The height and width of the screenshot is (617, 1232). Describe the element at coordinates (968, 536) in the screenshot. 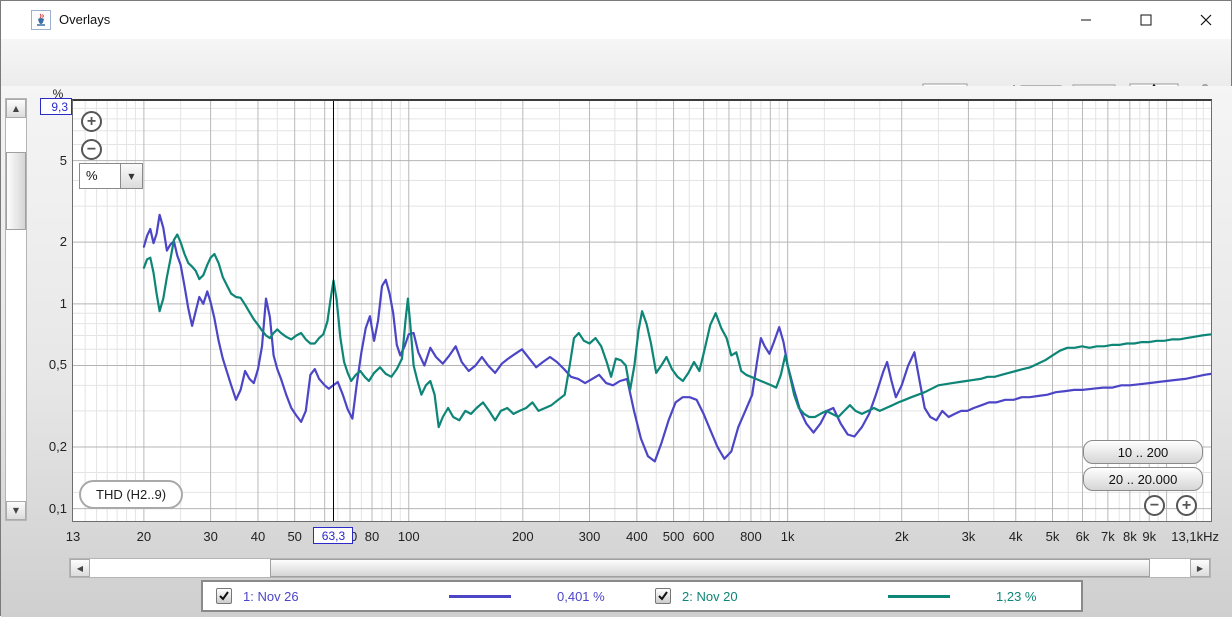

I see `x-tick-label: 3k` at that location.